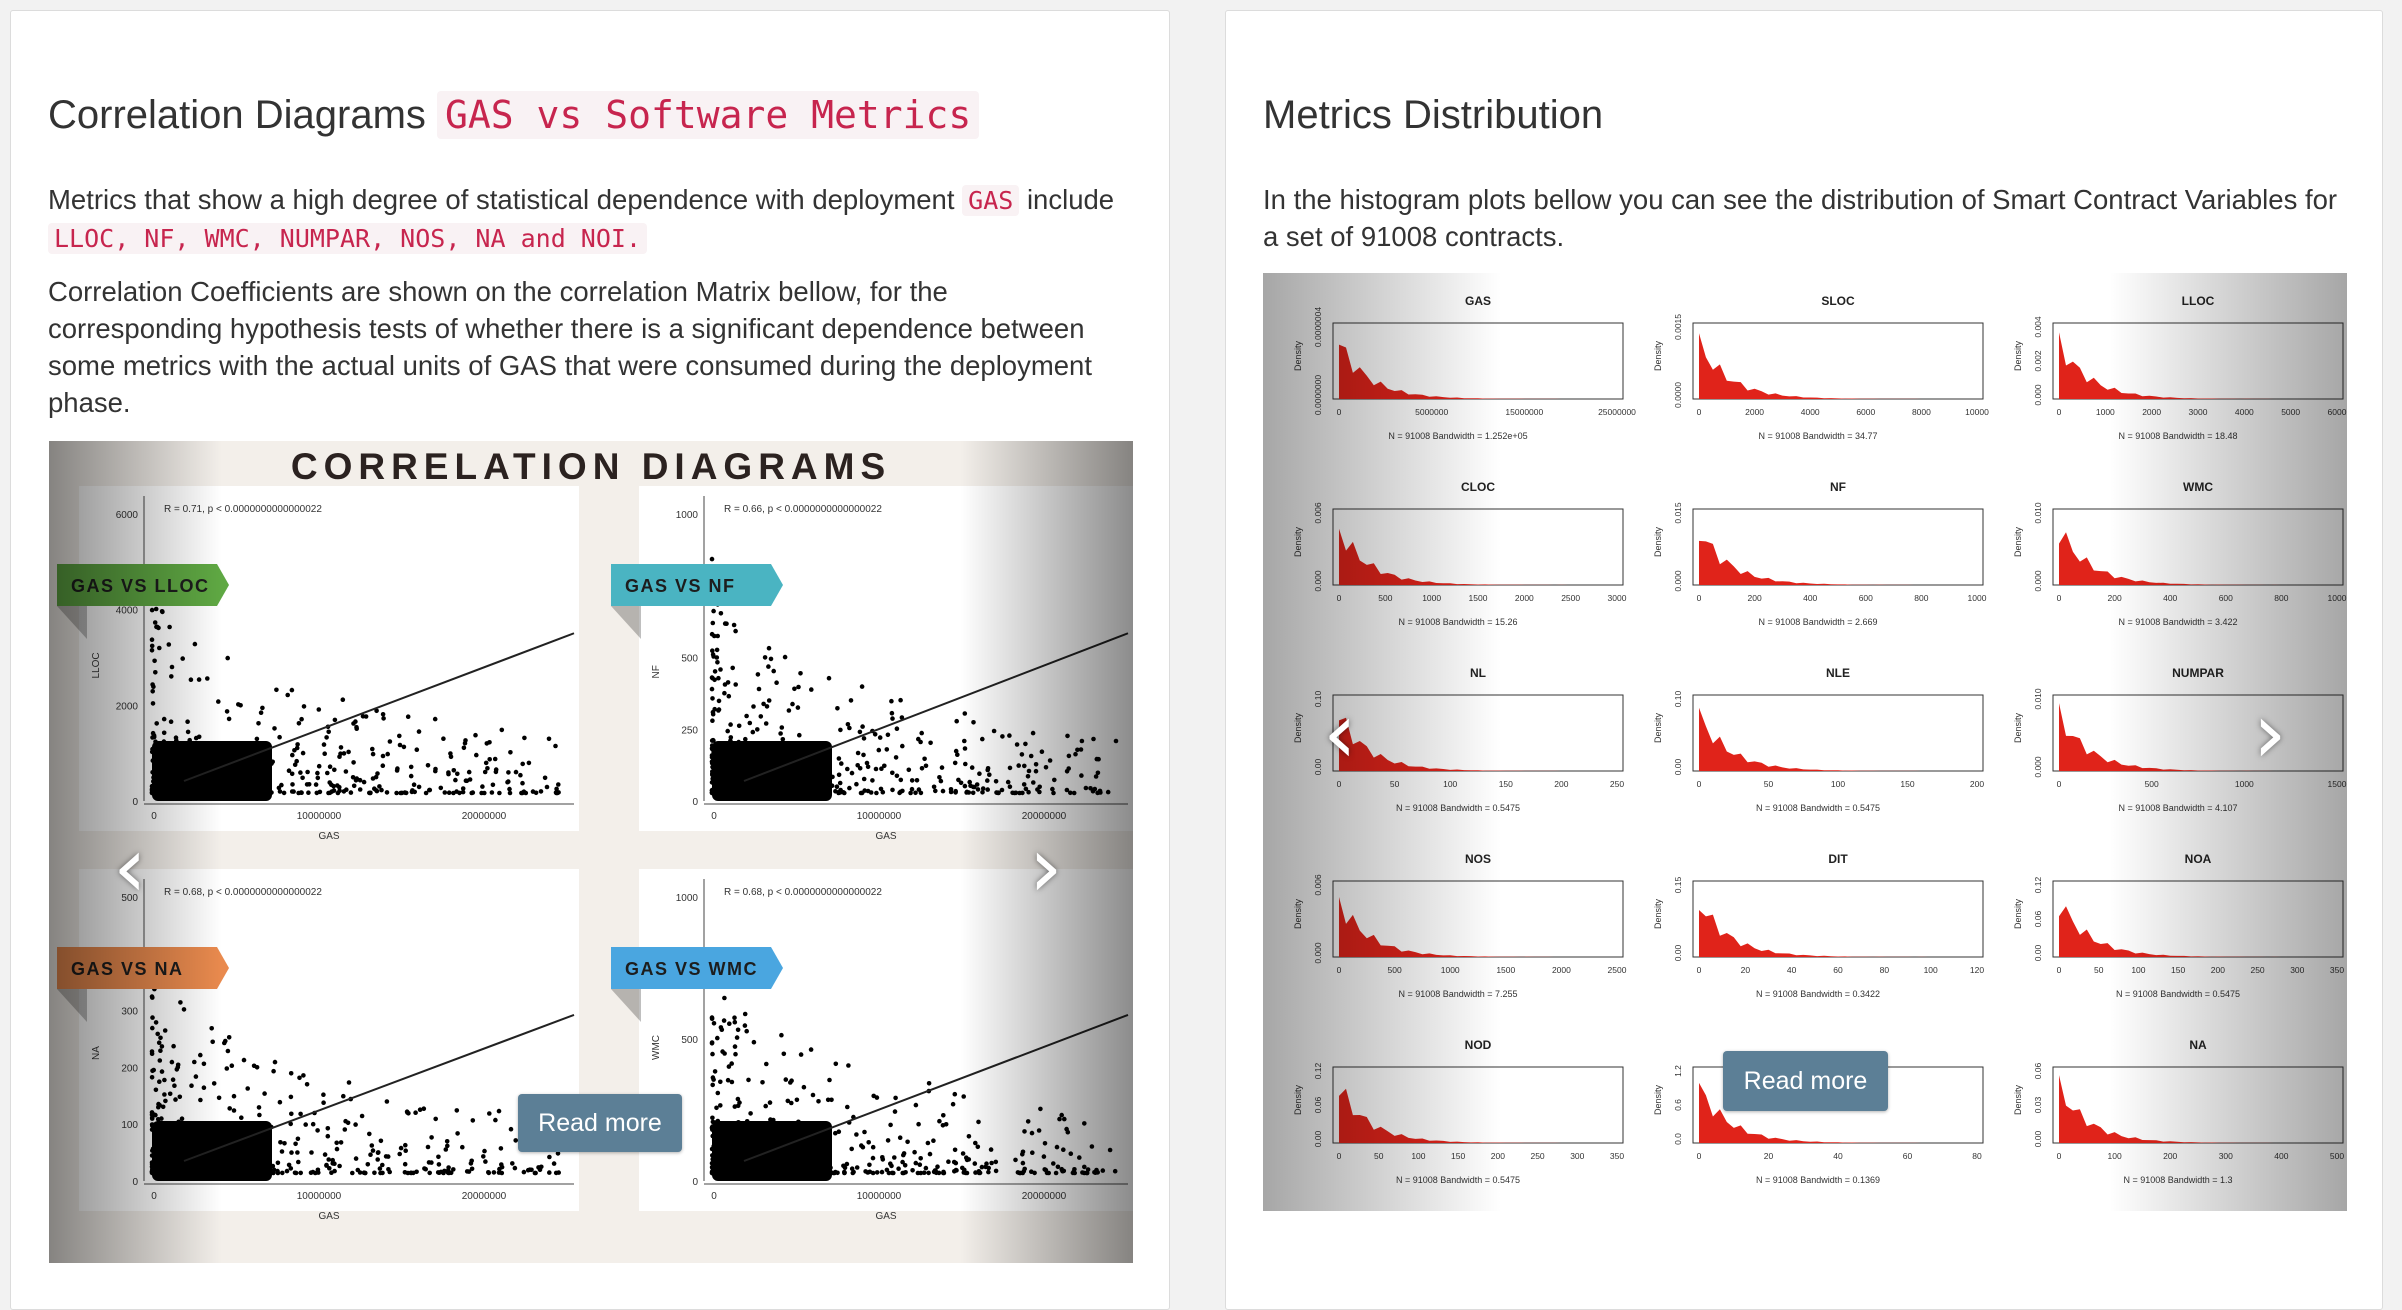  What do you see at coordinates (2038, 1070) in the screenshot?
I see `y-tick-label: 0.06` at bounding box center [2038, 1070].